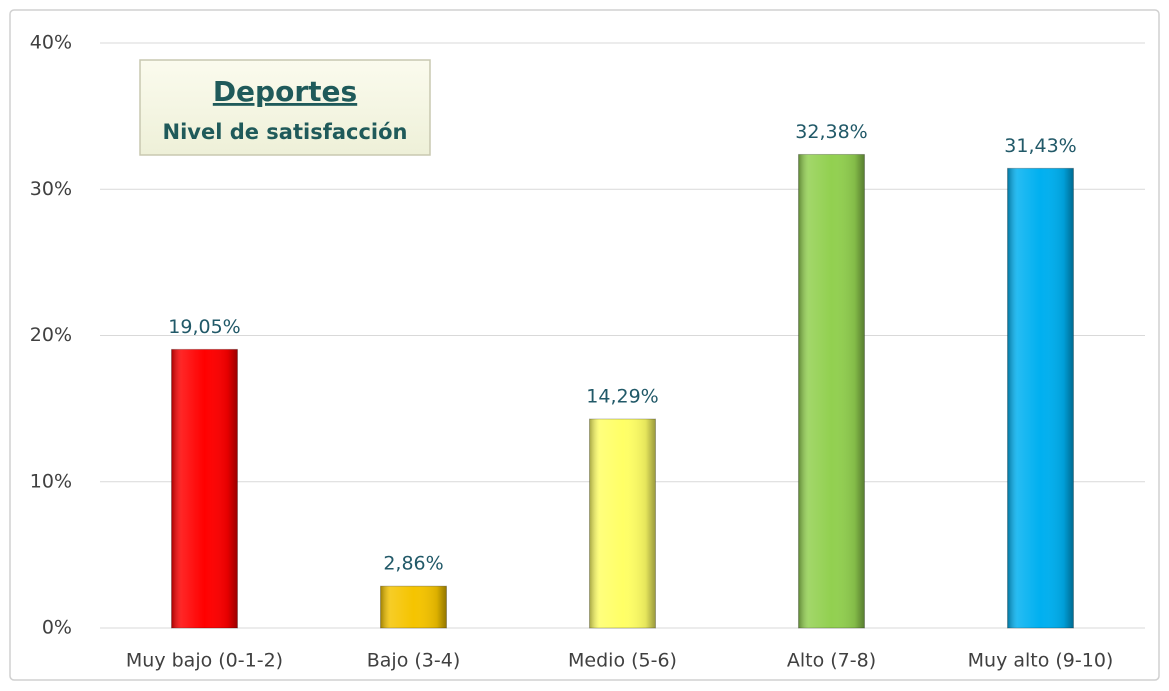 Image resolution: width=1169 pixels, height=691 pixels. I want to click on value-label: 19,05%, so click(204, 327).